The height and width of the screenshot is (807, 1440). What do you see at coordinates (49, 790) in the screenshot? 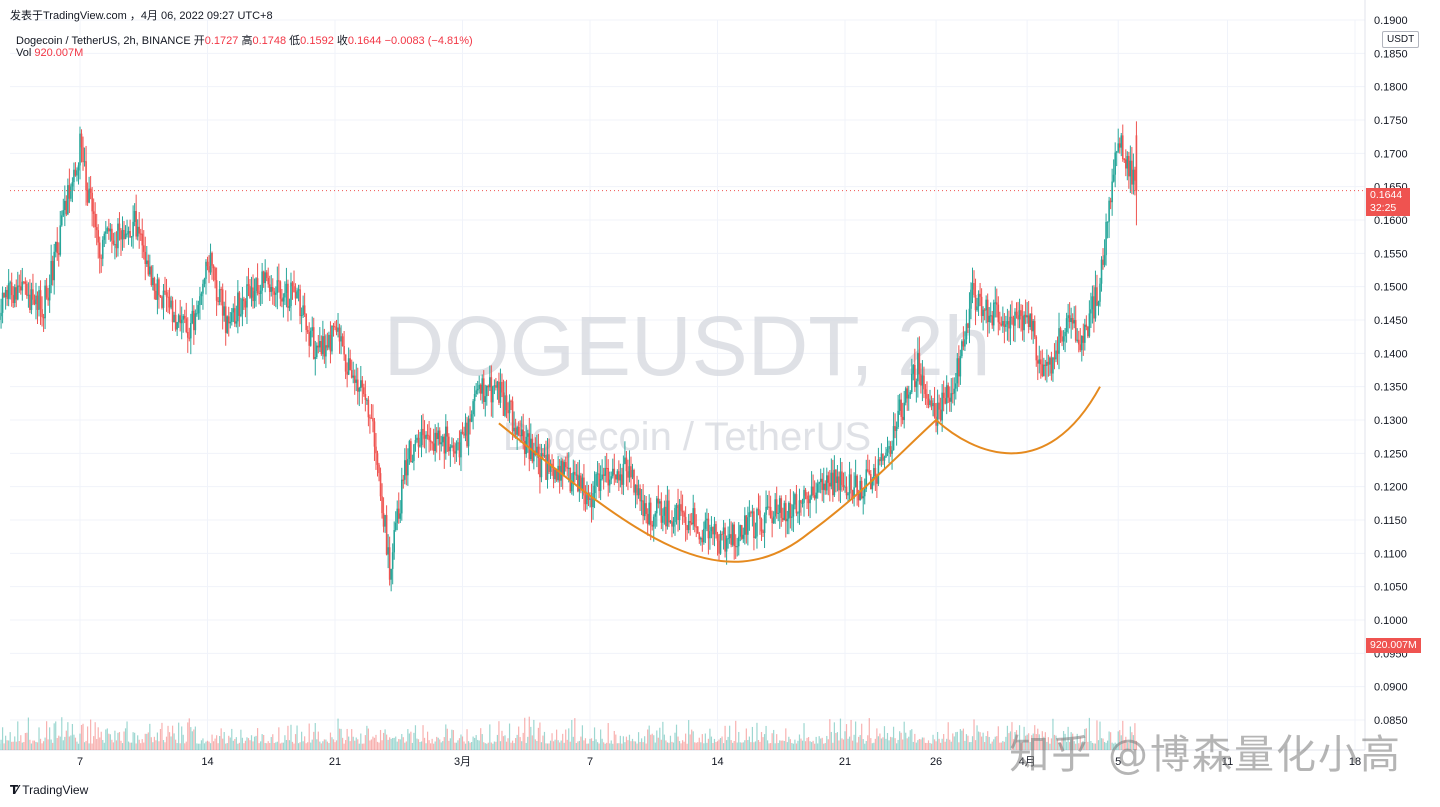
I see `tradingview-logo: T⁄ TradingView` at bounding box center [49, 790].